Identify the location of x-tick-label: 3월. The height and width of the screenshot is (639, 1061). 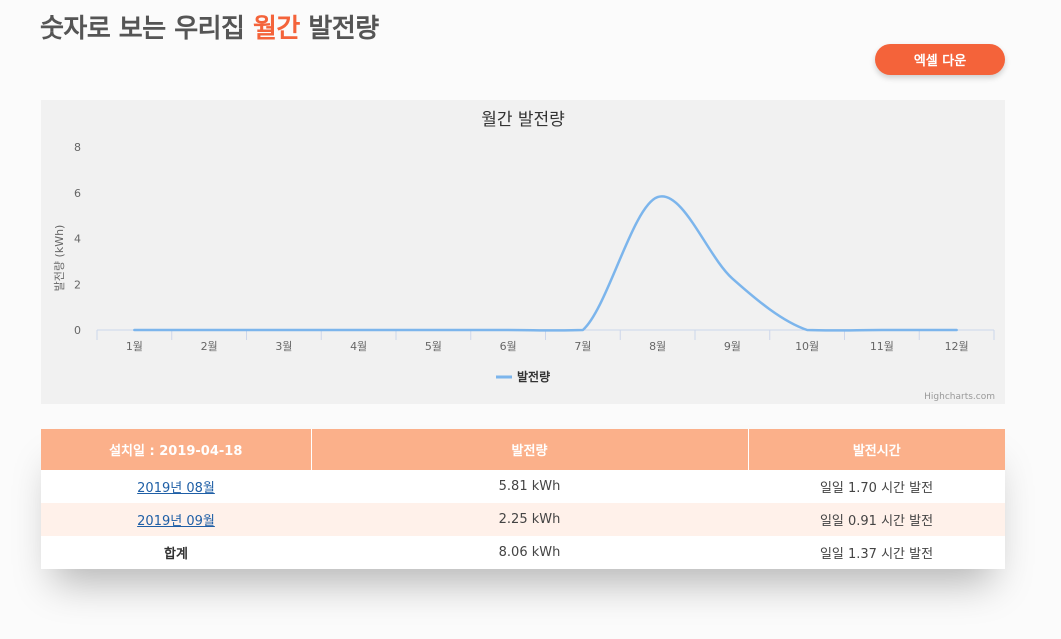
(283, 346).